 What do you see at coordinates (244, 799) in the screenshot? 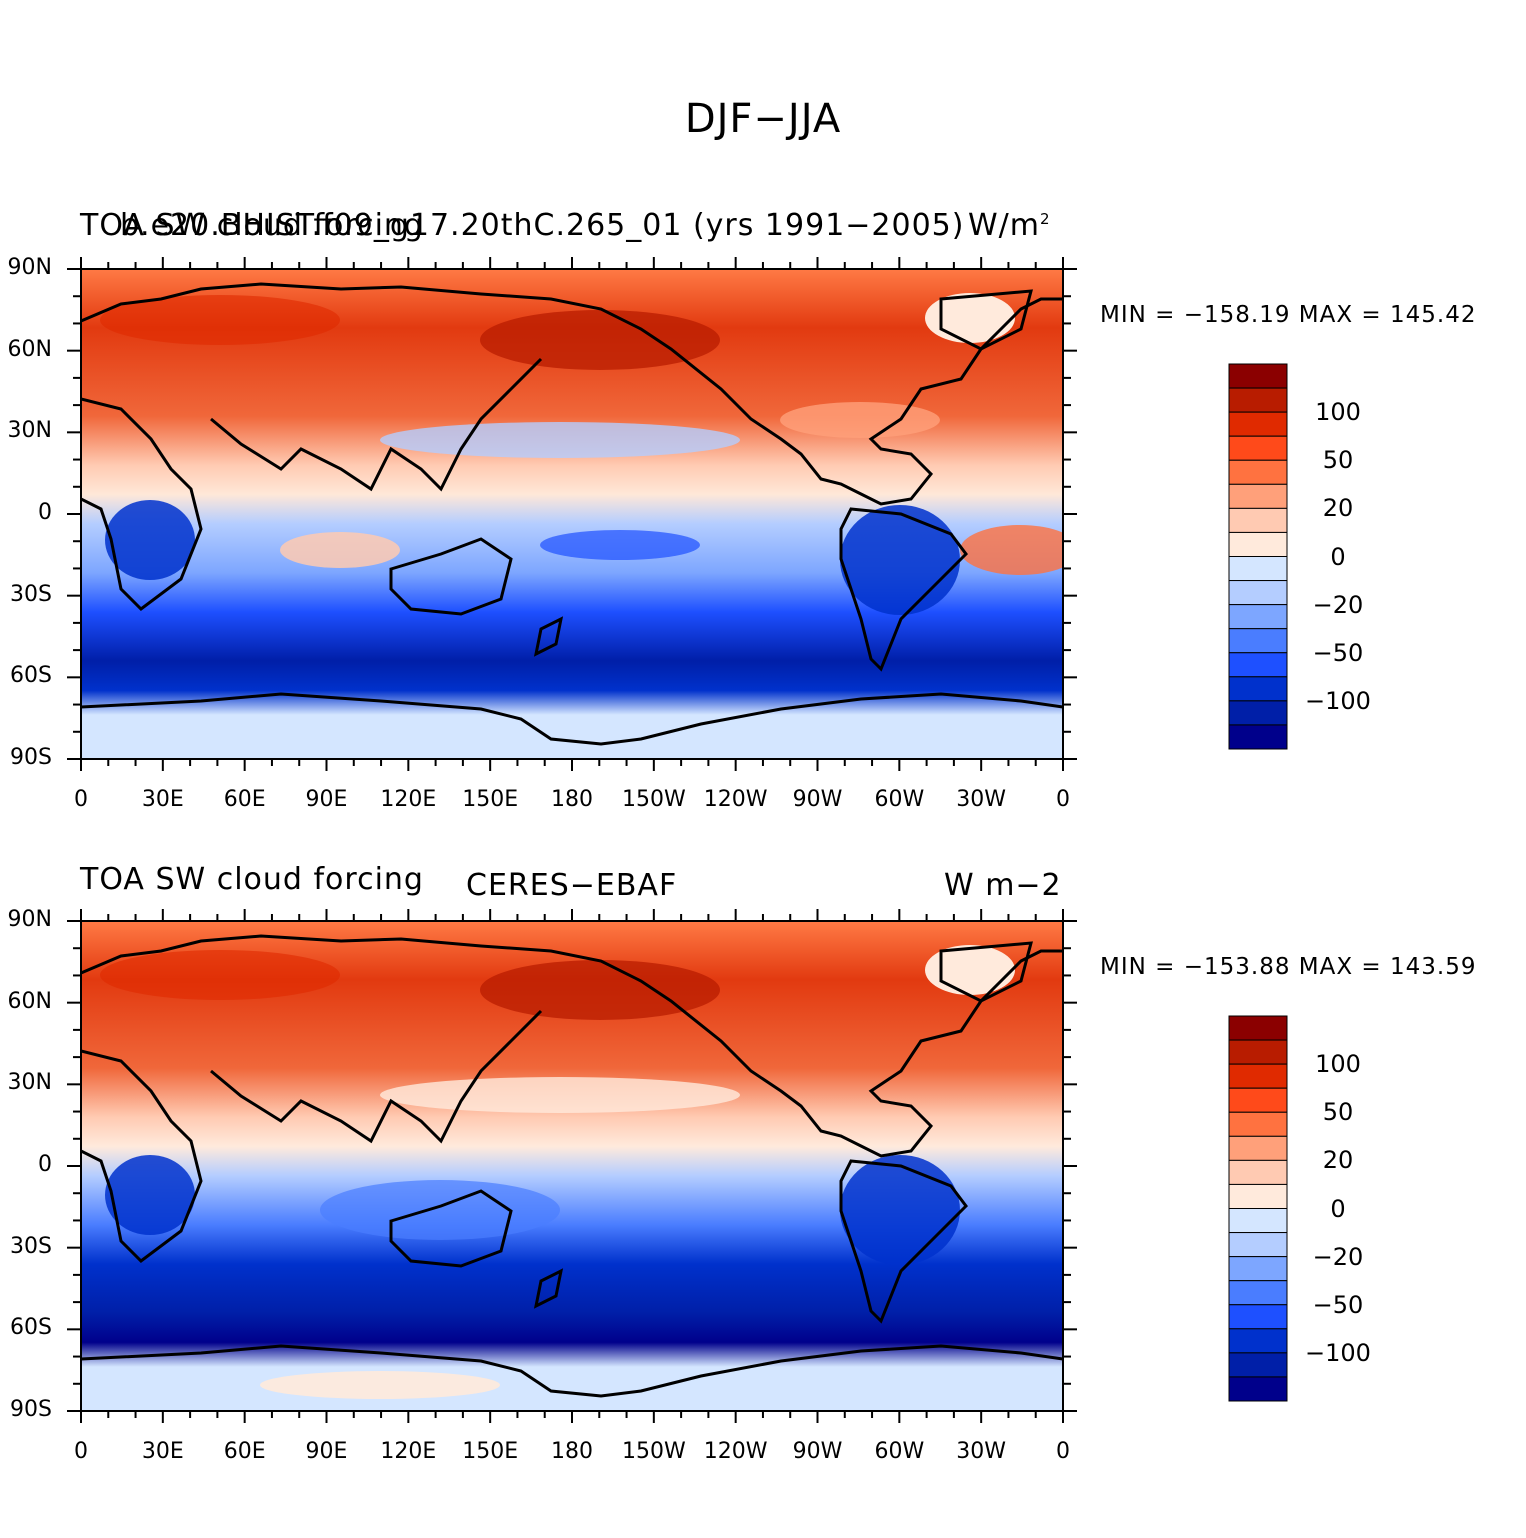
I see `x-tick-label: 60E` at bounding box center [244, 799].